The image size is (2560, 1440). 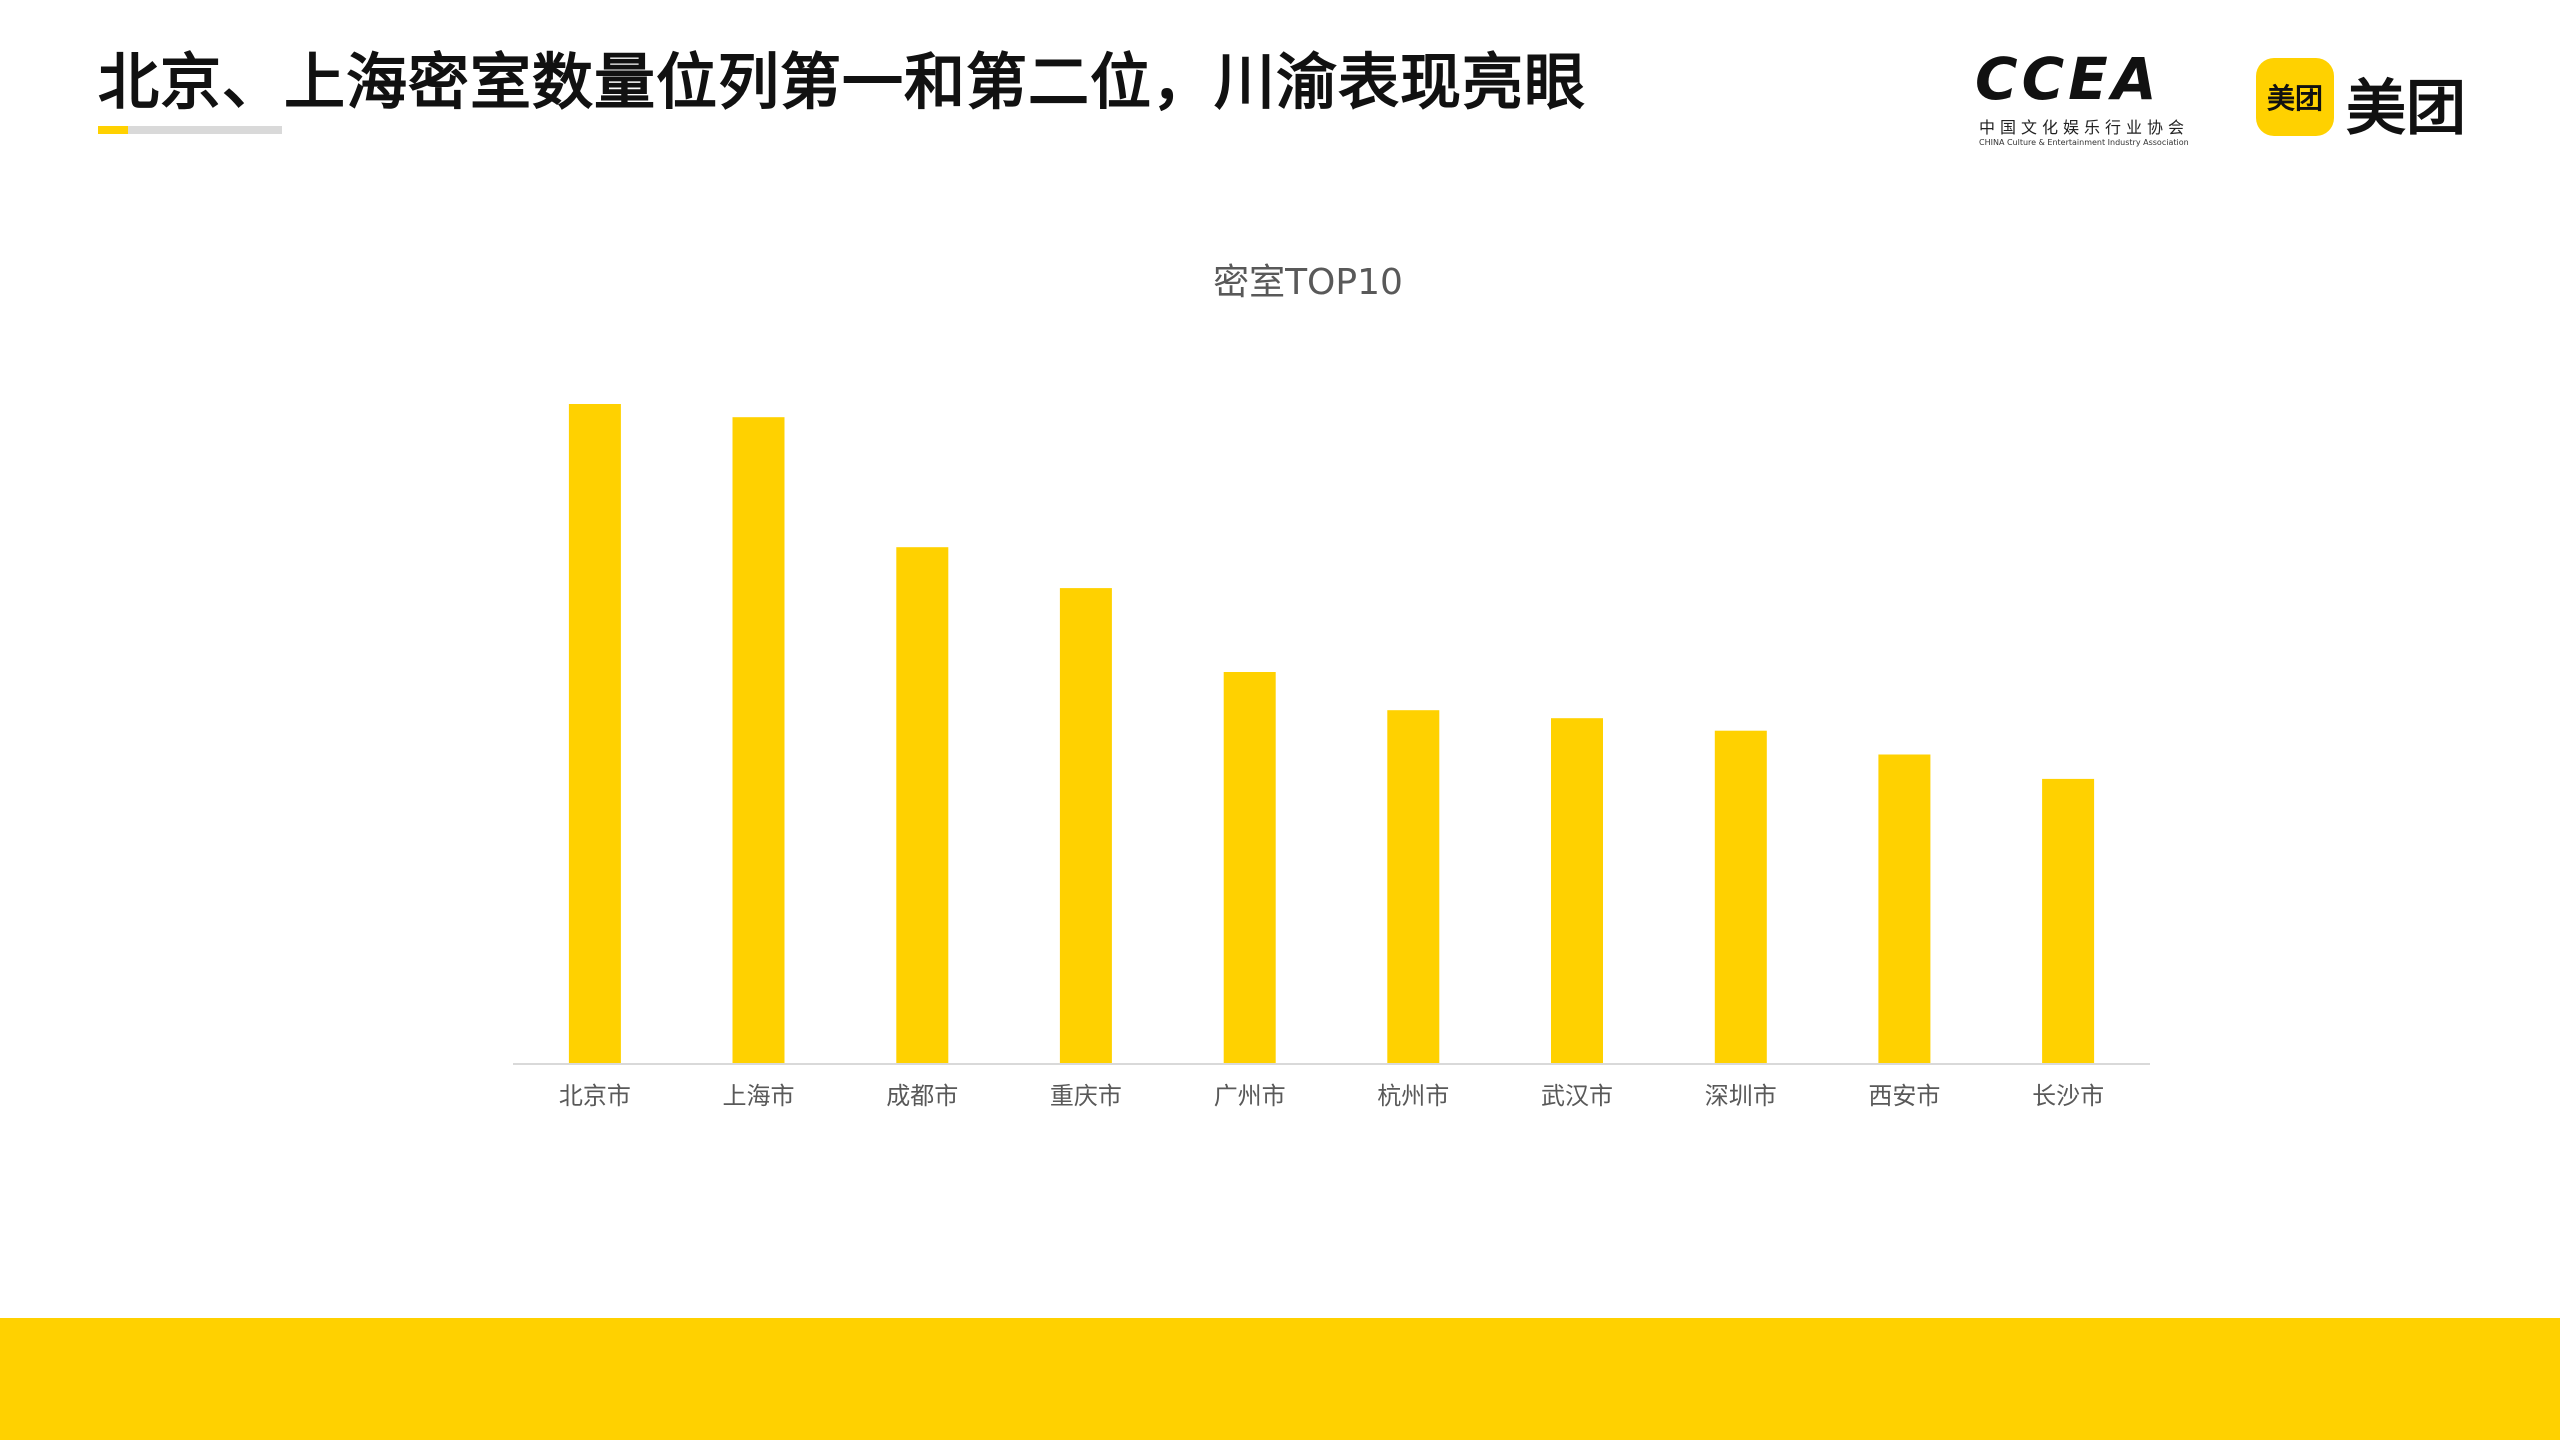 I want to click on footer-band, so click(x=1280, y=1379).